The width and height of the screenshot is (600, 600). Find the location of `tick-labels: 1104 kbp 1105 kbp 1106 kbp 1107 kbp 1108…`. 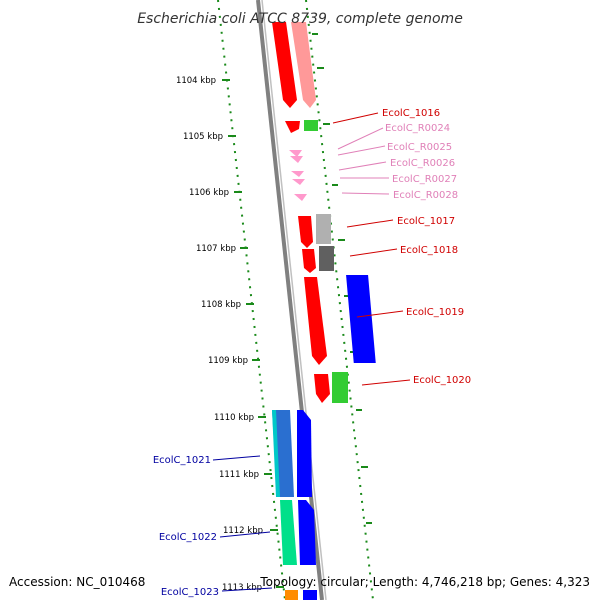

tick-labels: 1104 kbp 1105 kbp 1106 kbp 1107 kbp 1108… is located at coordinates (219, 334).